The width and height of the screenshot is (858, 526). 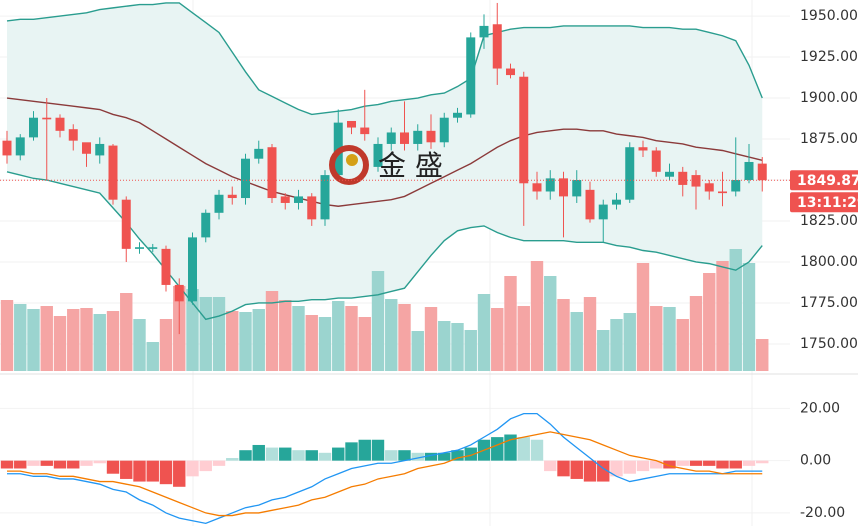 I want to click on countdown-label: 13:11:29, so click(x=827, y=203).